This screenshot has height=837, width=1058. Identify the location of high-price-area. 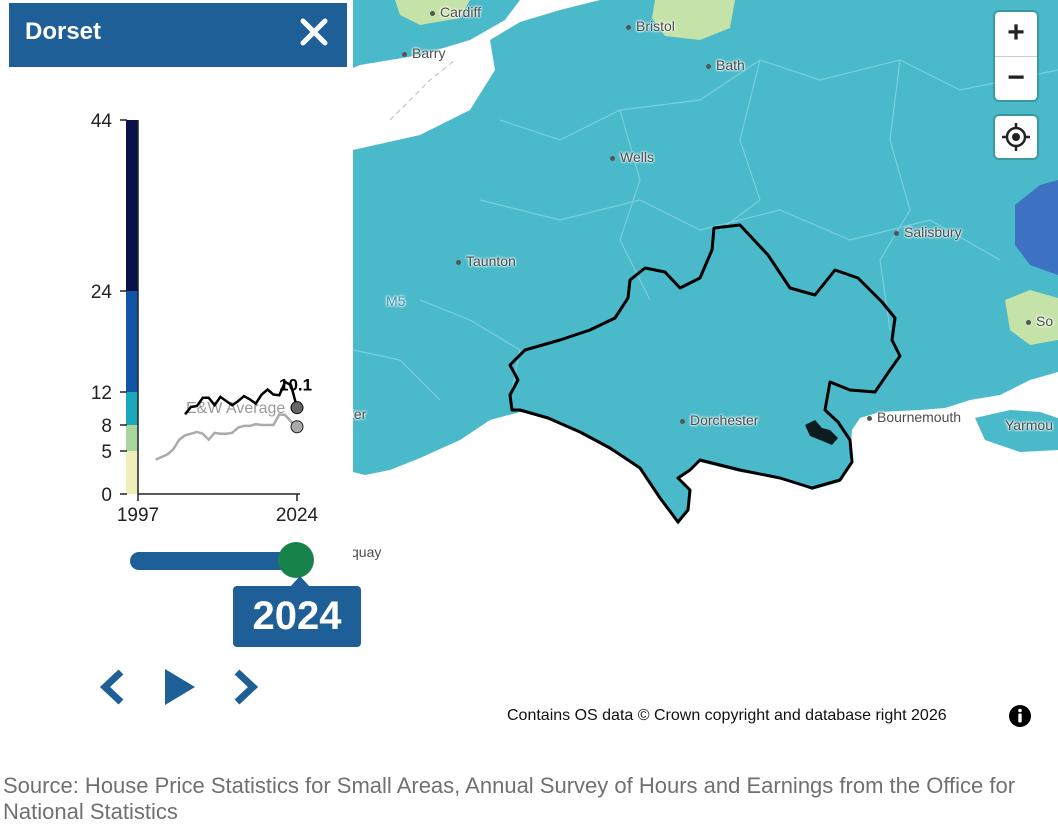
(1036, 227).